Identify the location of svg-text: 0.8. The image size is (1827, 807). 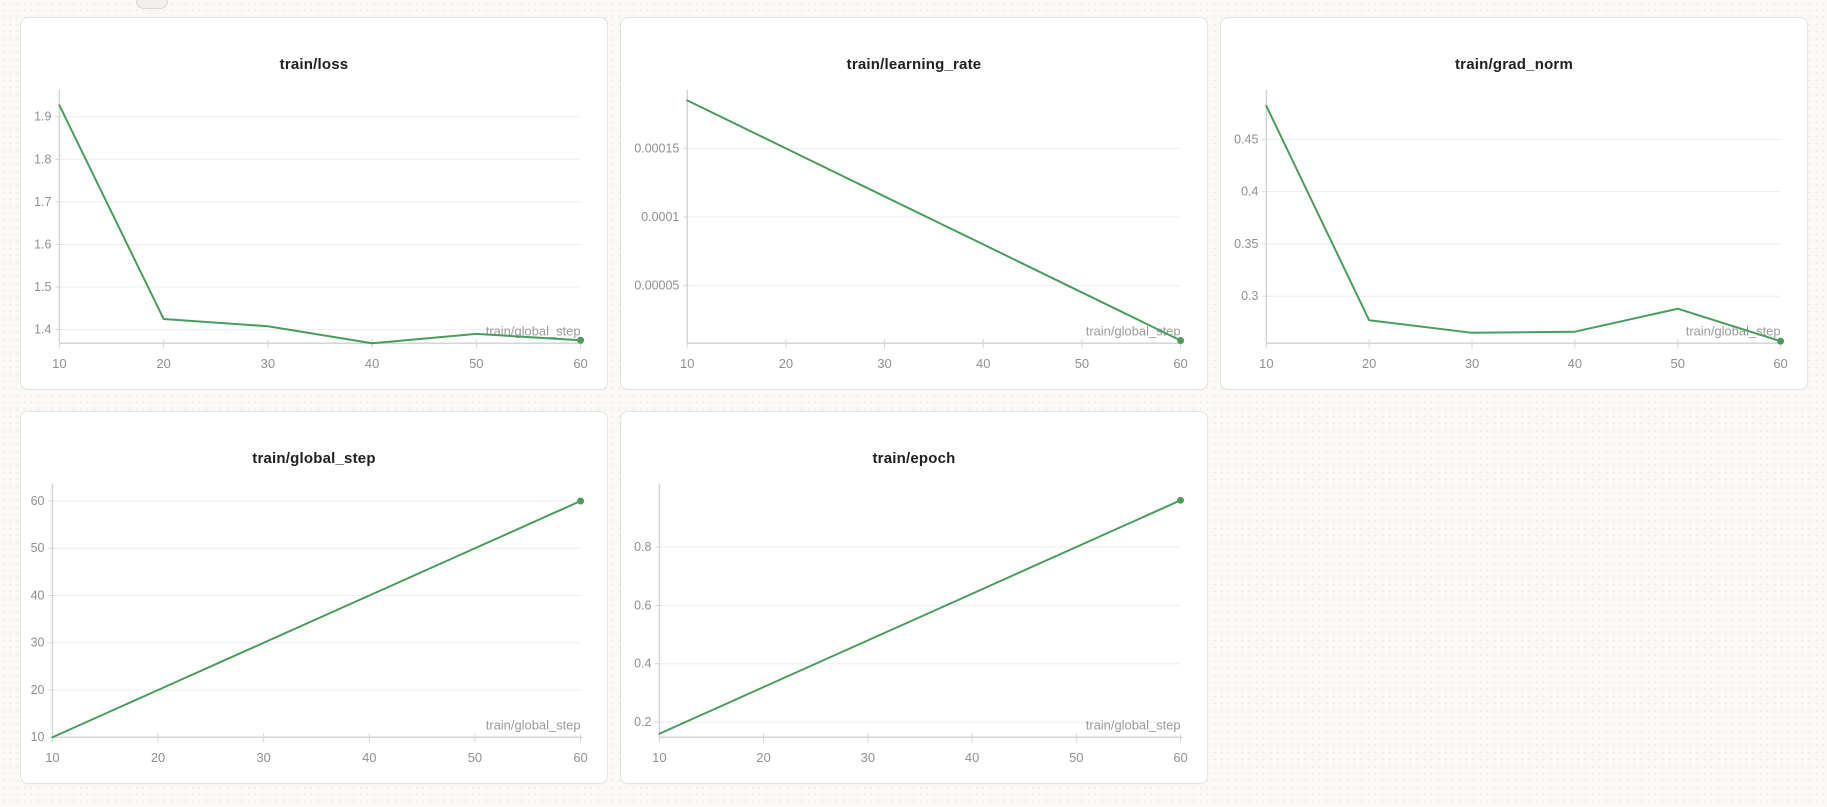
(642, 547).